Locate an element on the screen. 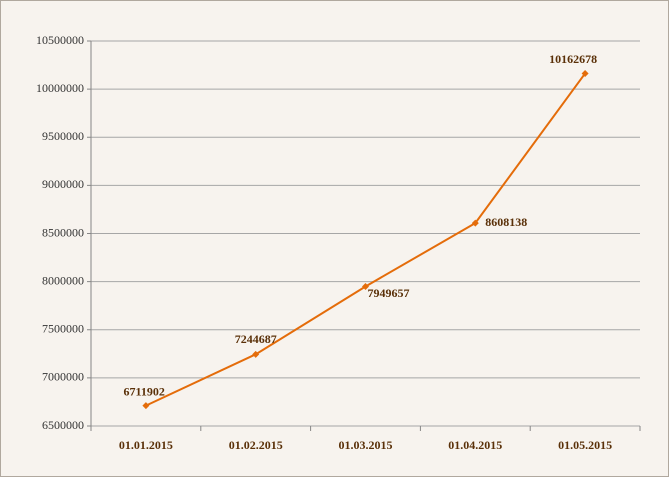 The height and width of the screenshot is (477, 669). value-label: 8608138 is located at coordinates (506, 222).